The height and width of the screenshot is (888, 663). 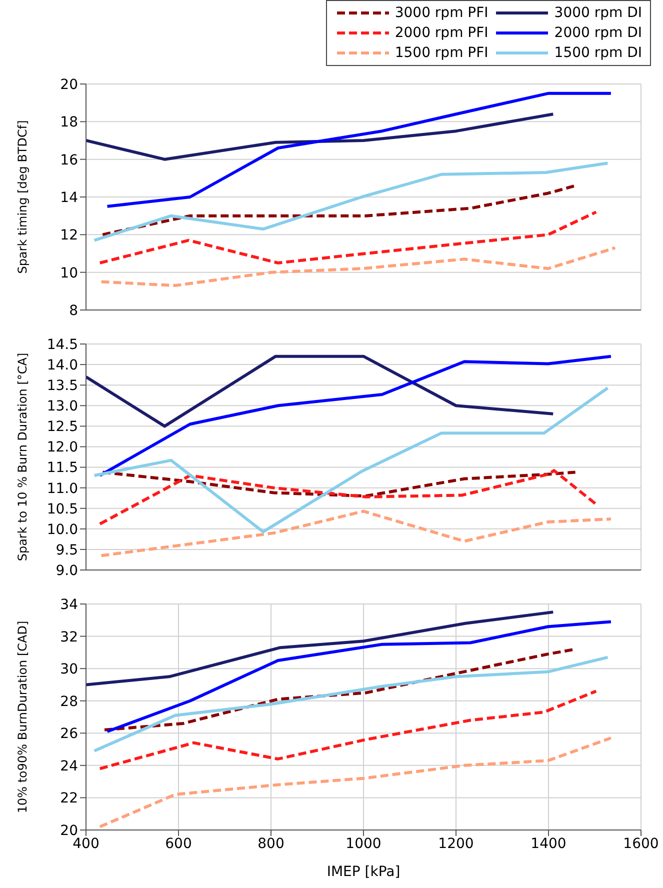 I want to click on y-tick-label: 12.0, so click(x=62, y=448).